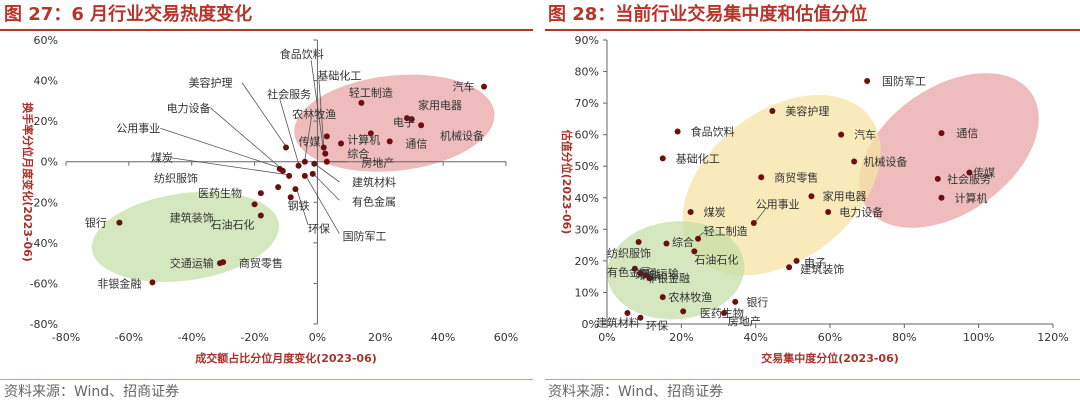 The height and width of the screenshot is (404, 1080). Describe the element at coordinates (618, 322) in the screenshot. I see `point-label: 建筑材料` at that location.